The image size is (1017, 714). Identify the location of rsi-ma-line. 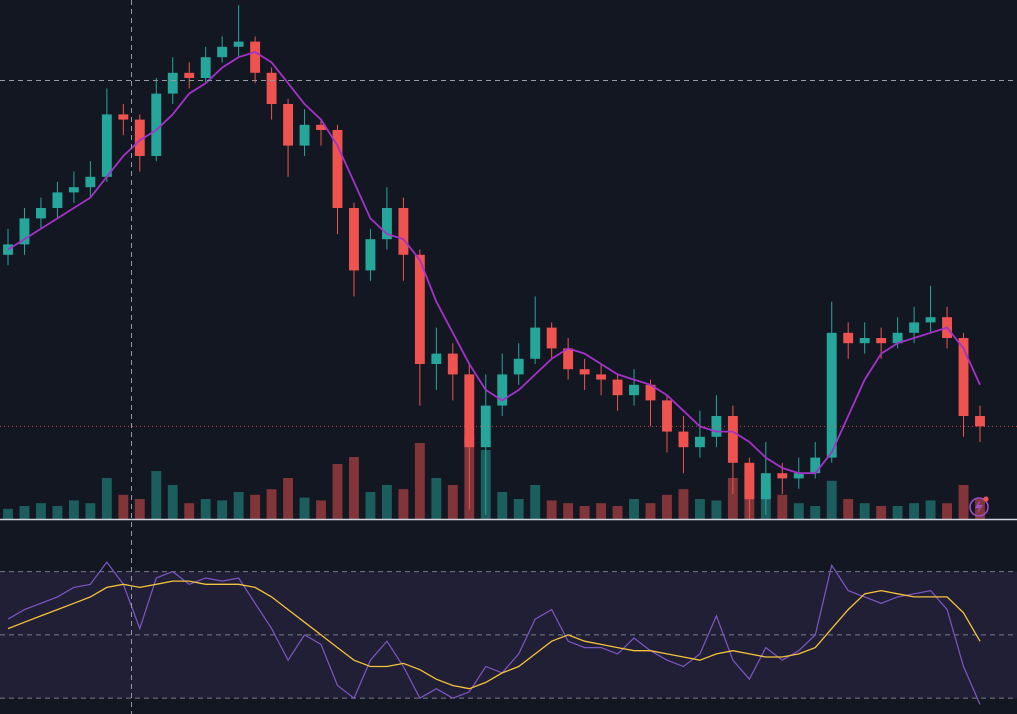
(494, 635).